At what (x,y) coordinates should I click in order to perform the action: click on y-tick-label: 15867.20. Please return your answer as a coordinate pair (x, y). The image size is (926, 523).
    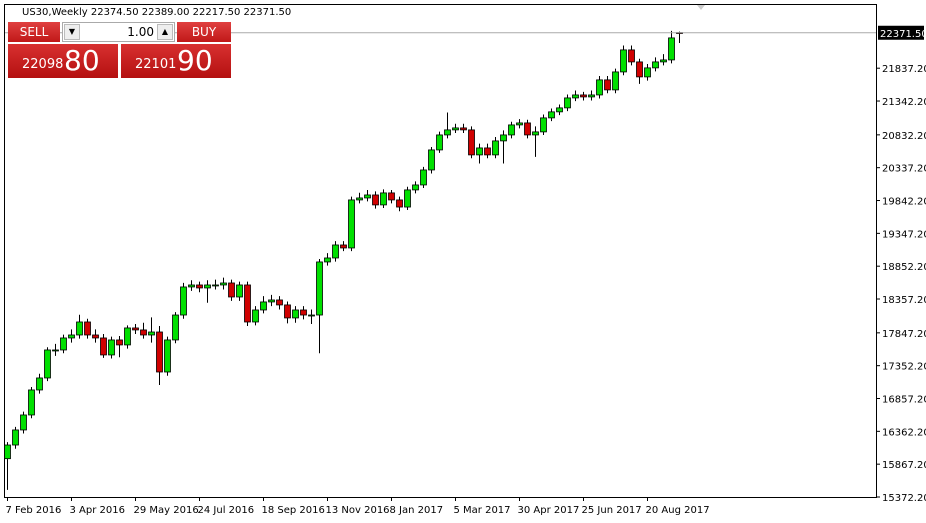
    Looking at the image, I should click on (904, 465).